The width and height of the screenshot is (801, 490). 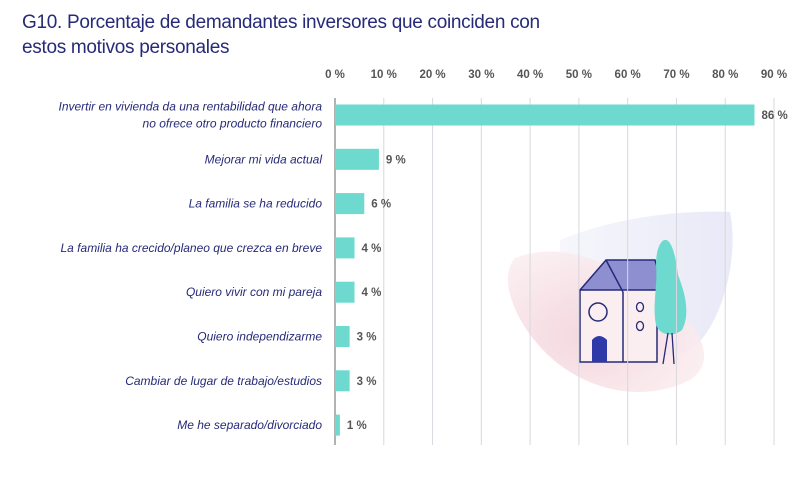 What do you see at coordinates (335, 75) in the screenshot?
I see `x-tick-label: 0 %` at bounding box center [335, 75].